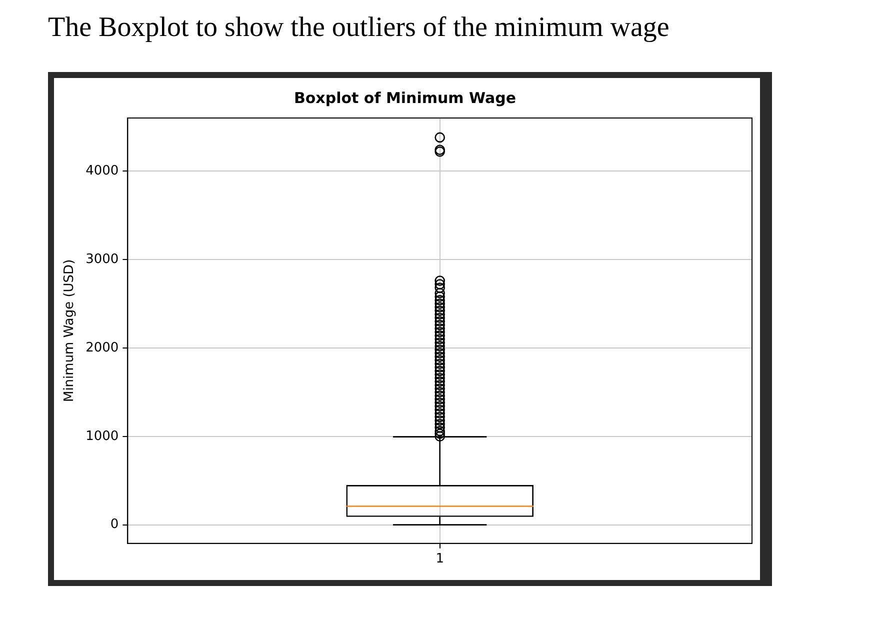  Describe the element at coordinates (114, 524) in the screenshot. I see `y-tick-label: 0` at that location.